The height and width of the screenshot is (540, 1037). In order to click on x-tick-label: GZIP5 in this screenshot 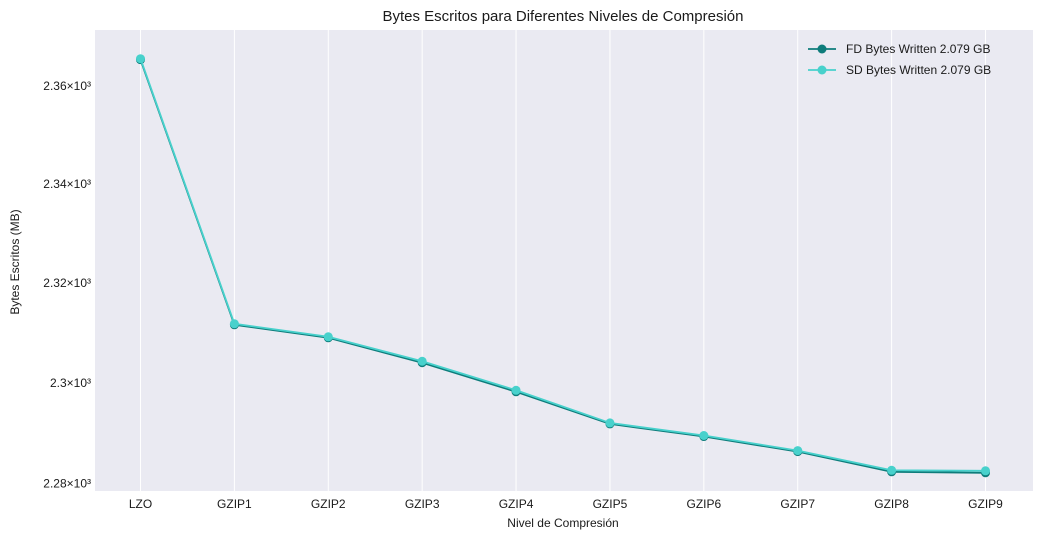, I will do `click(610, 504)`.